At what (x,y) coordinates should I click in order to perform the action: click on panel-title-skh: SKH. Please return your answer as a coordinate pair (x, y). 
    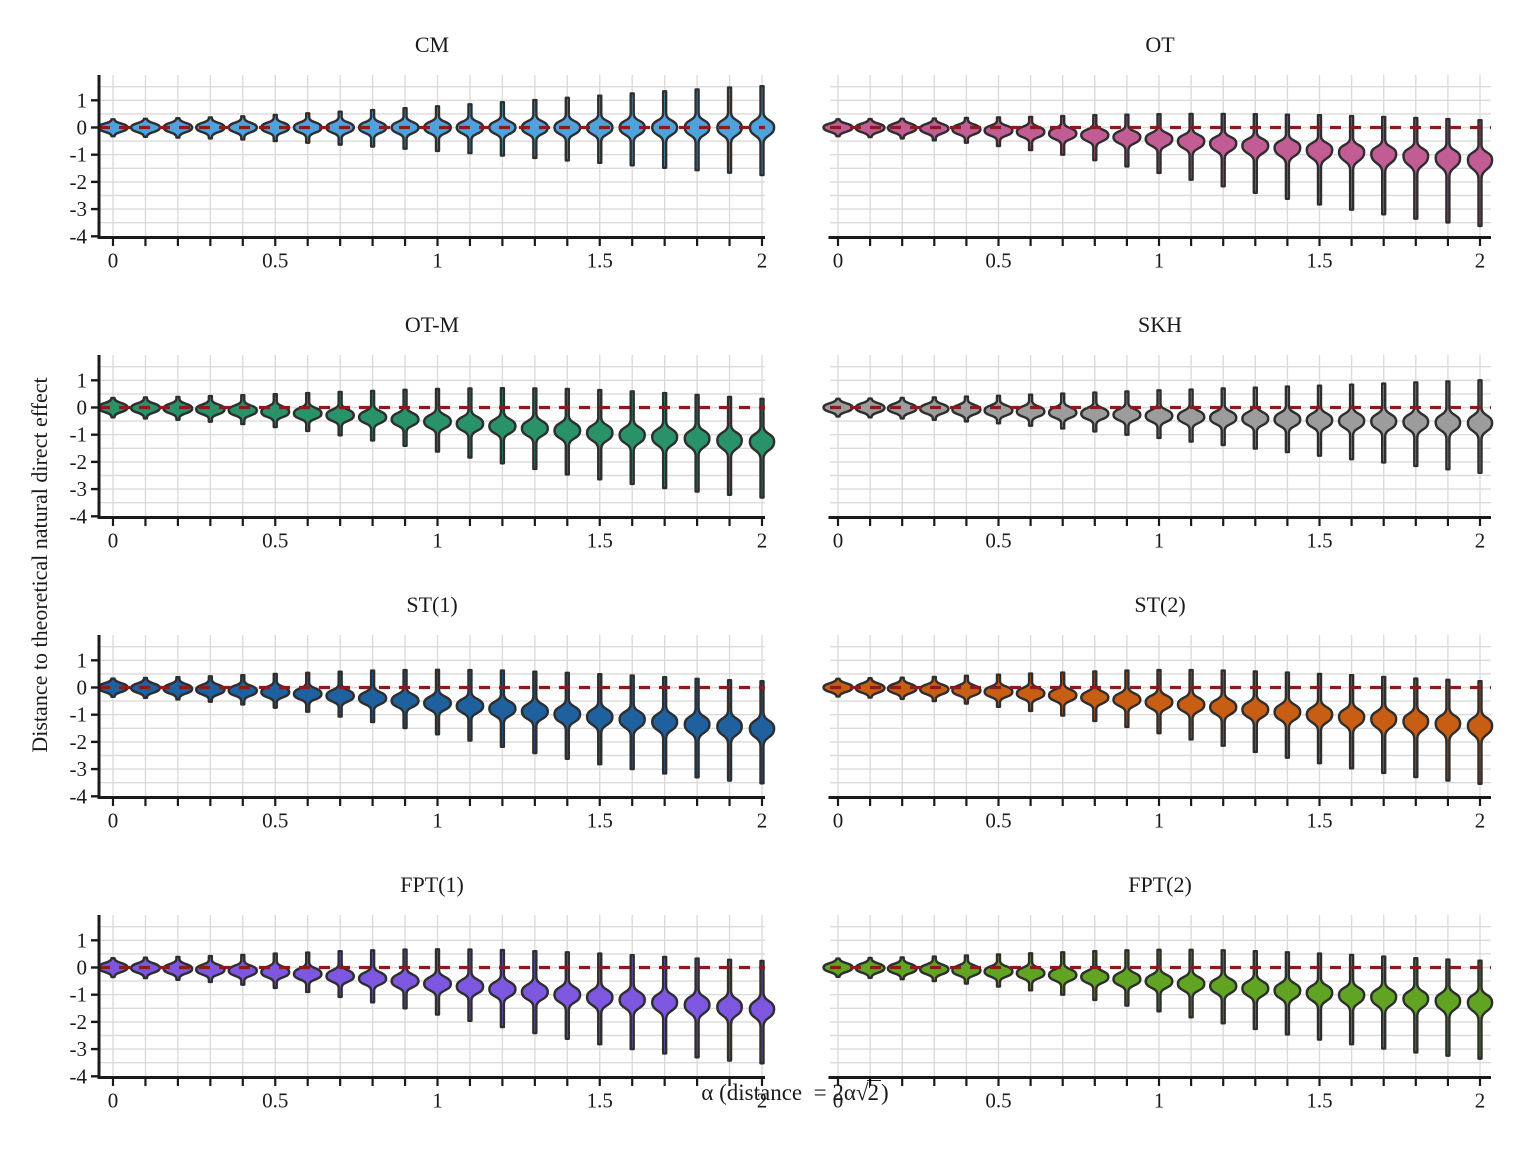
    Looking at the image, I should click on (1160, 324).